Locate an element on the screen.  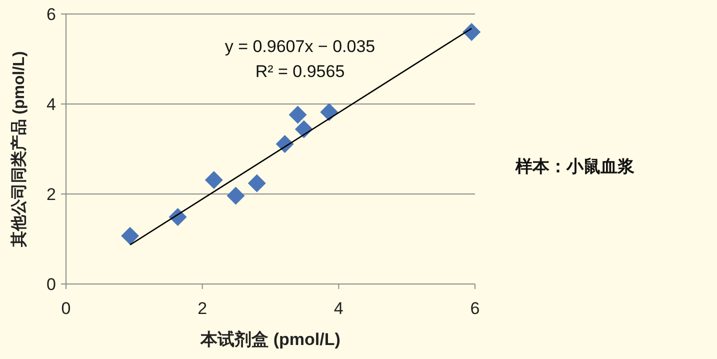
y-tick-label: 4 is located at coordinates (51, 104).